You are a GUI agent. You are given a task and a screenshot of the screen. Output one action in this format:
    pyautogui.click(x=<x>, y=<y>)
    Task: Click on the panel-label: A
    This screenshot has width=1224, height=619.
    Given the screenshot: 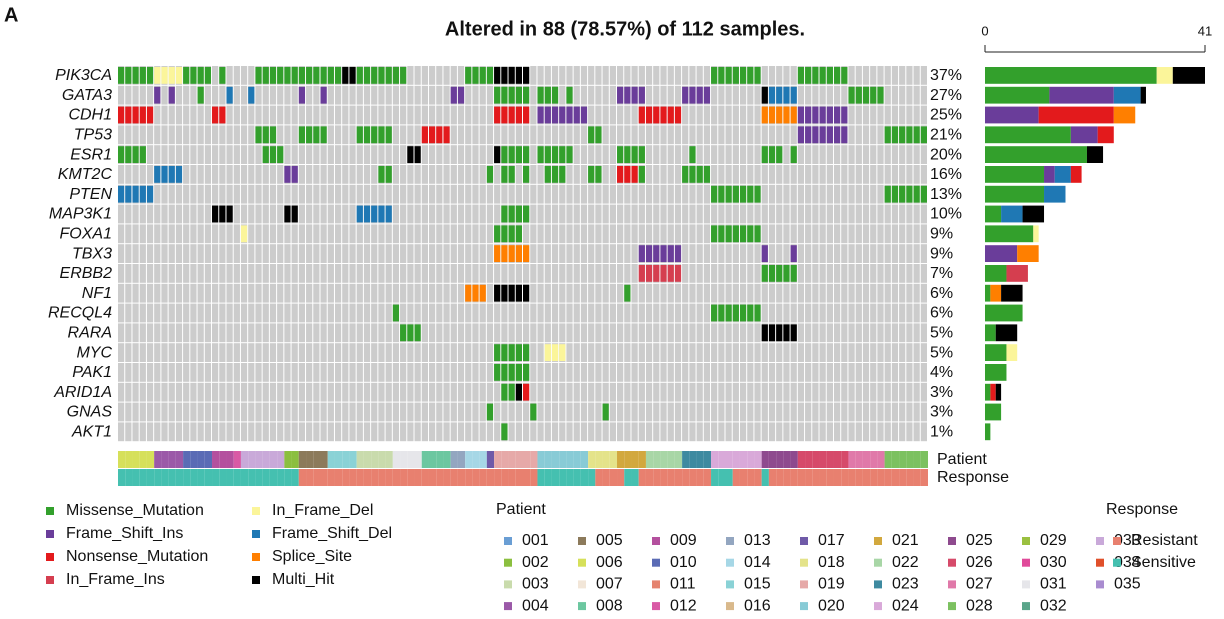 What is the action you would take?
    pyautogui.click(x=11, y=15)
    